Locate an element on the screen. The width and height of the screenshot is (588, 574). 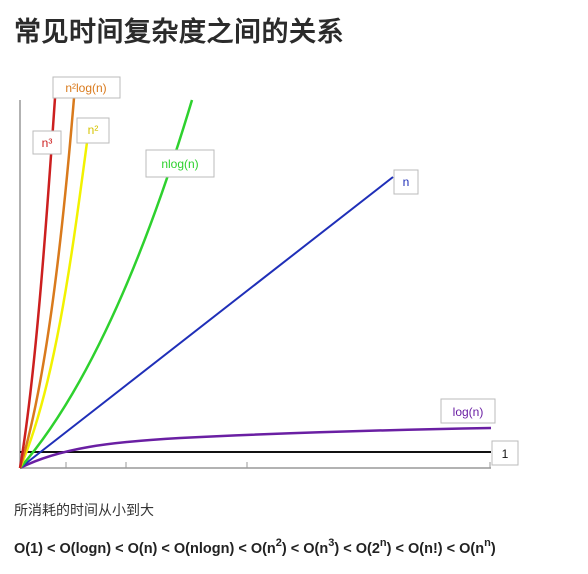
label-constant: 1 is located at coordinates (505, 453).